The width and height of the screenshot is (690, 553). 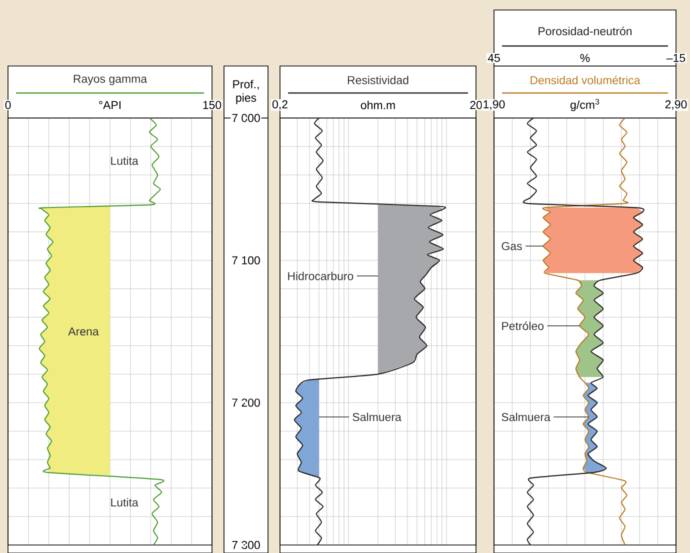 I want to click on y-tick-label: 7 200, so click(x=246, y=402).